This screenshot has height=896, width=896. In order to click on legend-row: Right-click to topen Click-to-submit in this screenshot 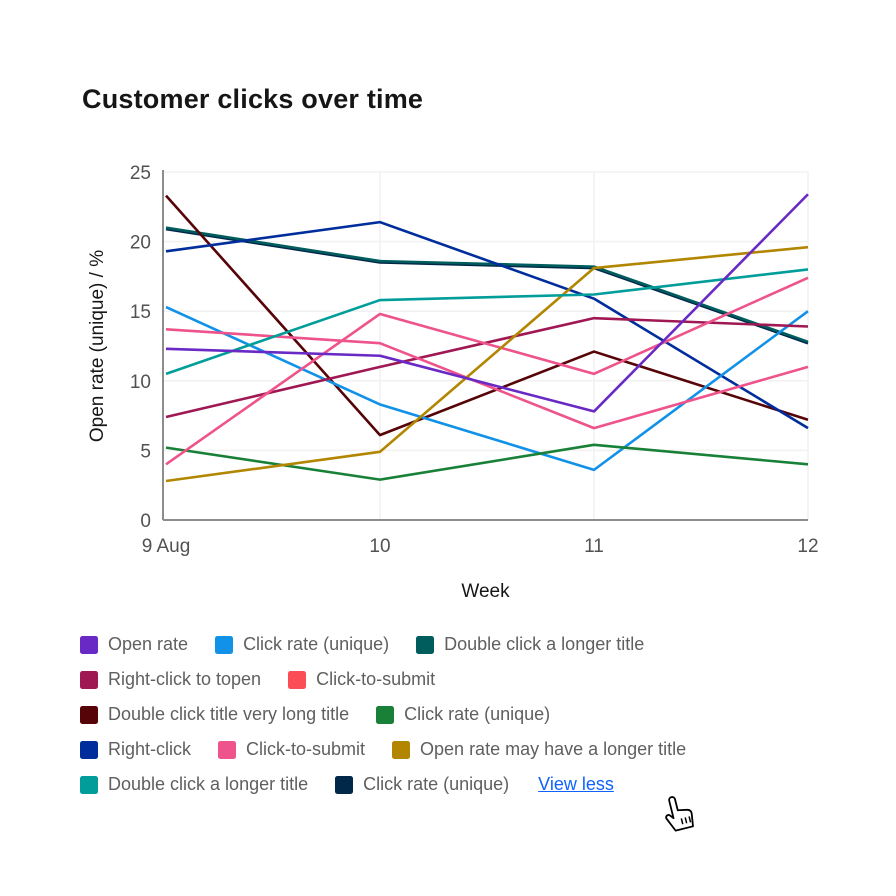, I will do `click(475, 679)`.